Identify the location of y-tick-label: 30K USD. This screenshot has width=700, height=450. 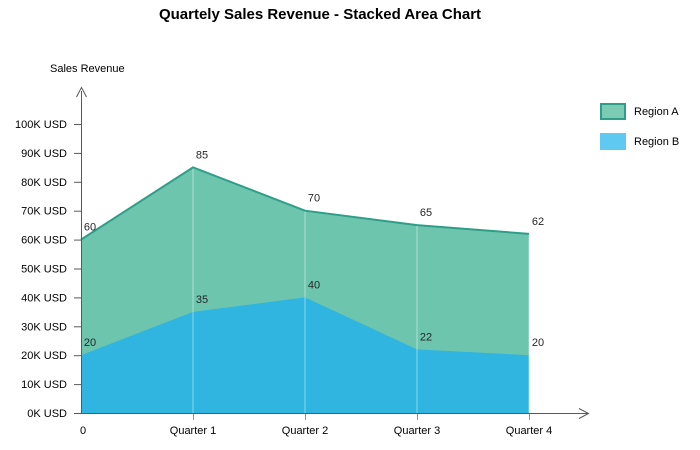
(44, 327).